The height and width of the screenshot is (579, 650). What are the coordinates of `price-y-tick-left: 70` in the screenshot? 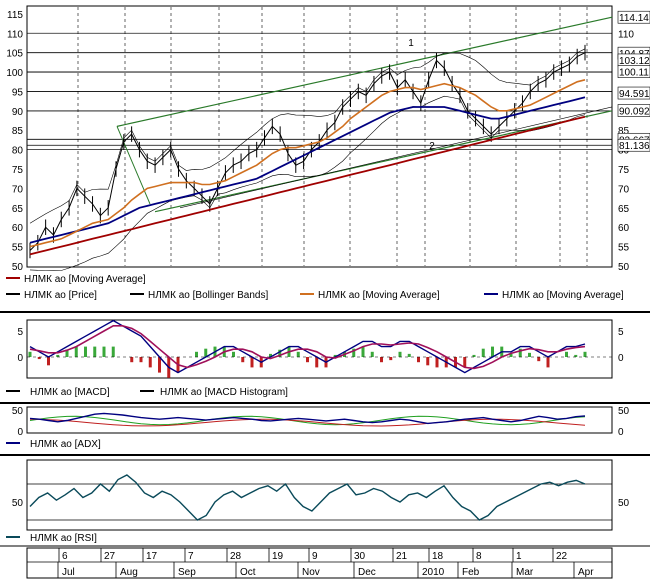 It's located at (18, 189).